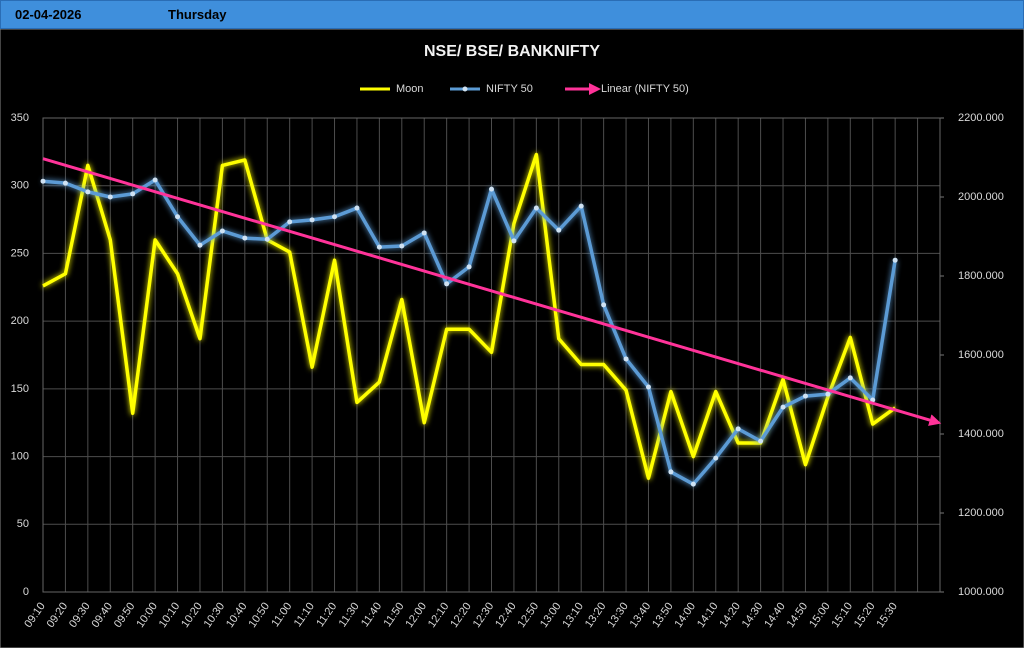 The image size is (1024, 648). What do you see at coordinates (509, 89) in the screenshot?
I see `legend-label: NIFTY 50` at bounding box center [509, 89].